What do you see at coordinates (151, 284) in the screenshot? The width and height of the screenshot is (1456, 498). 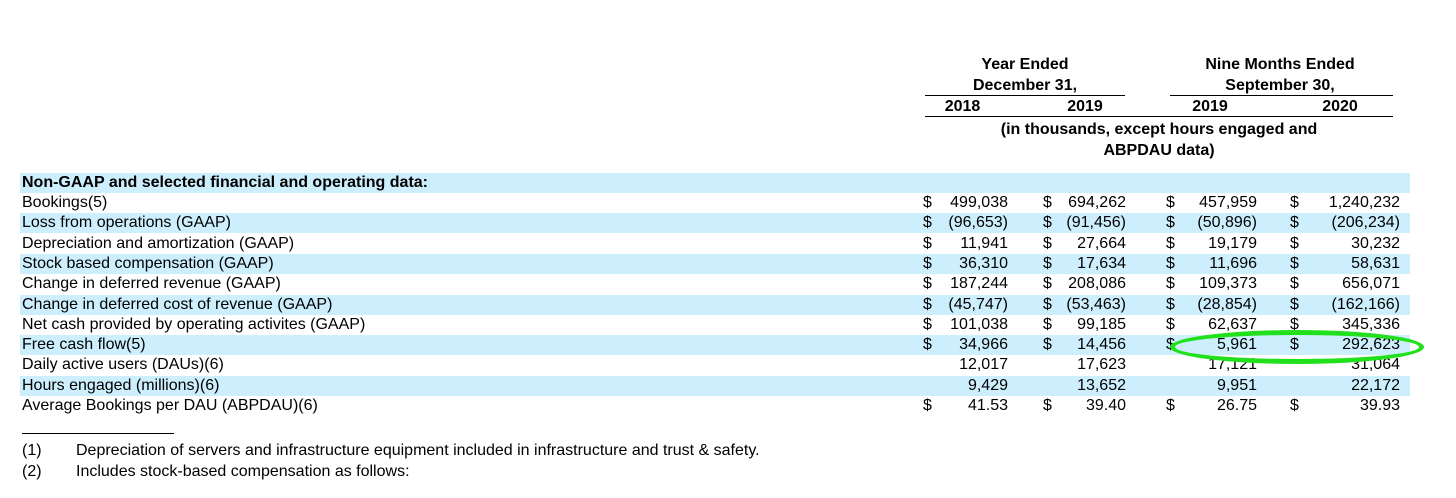 I see `row-label: Change in deferred revenue (GAAP)` at bounding box center [151, 284].